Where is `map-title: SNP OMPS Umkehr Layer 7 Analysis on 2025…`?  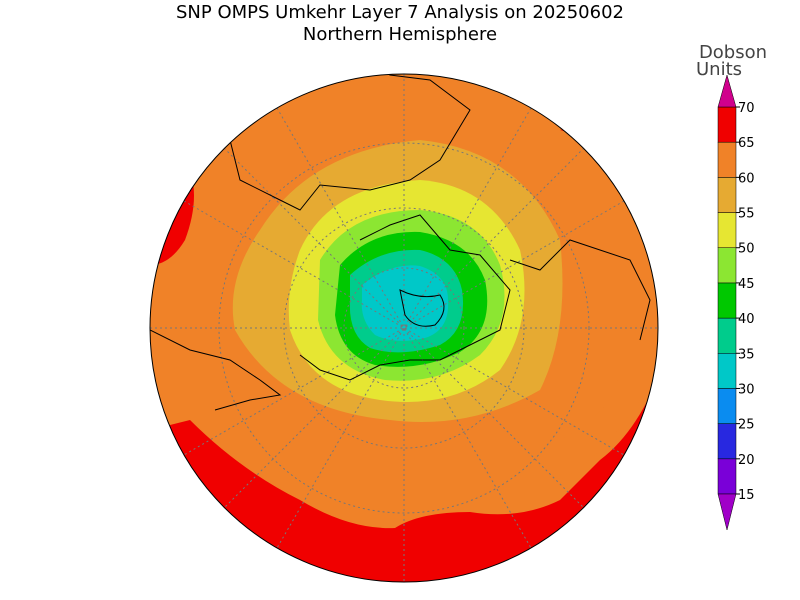
map-title: SNP OMPS Umkehr Layer 7 Analysis on 2025… is located at coordinates (400, 12).